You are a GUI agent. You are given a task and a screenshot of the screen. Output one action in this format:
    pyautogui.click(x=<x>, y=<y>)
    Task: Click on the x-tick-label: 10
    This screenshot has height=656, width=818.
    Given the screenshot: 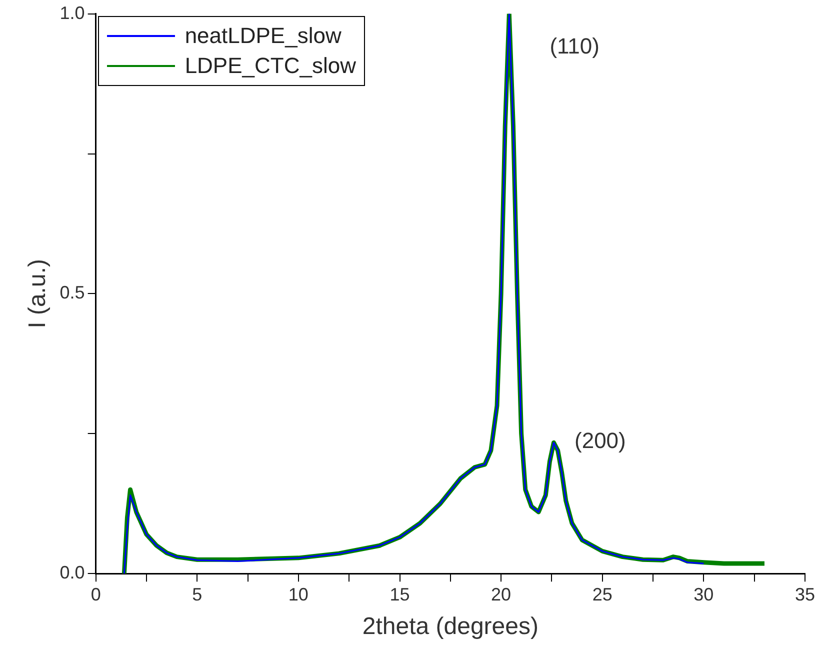 What is the action you would take?
    pyautogui.click(x=298, y=594)
    